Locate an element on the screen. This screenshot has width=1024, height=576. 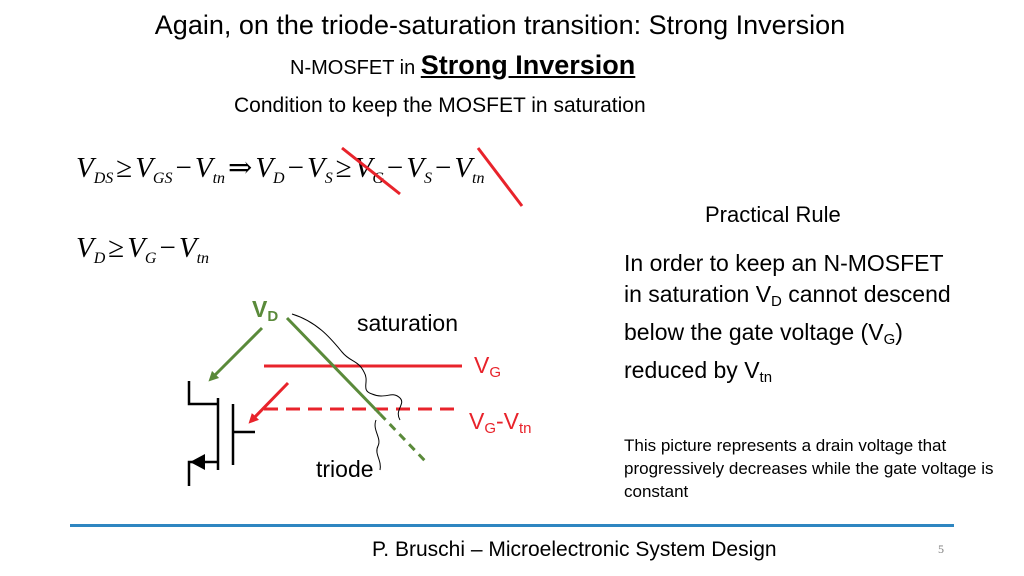
vg-pointer-arrow is located at coordinates (269, 402).